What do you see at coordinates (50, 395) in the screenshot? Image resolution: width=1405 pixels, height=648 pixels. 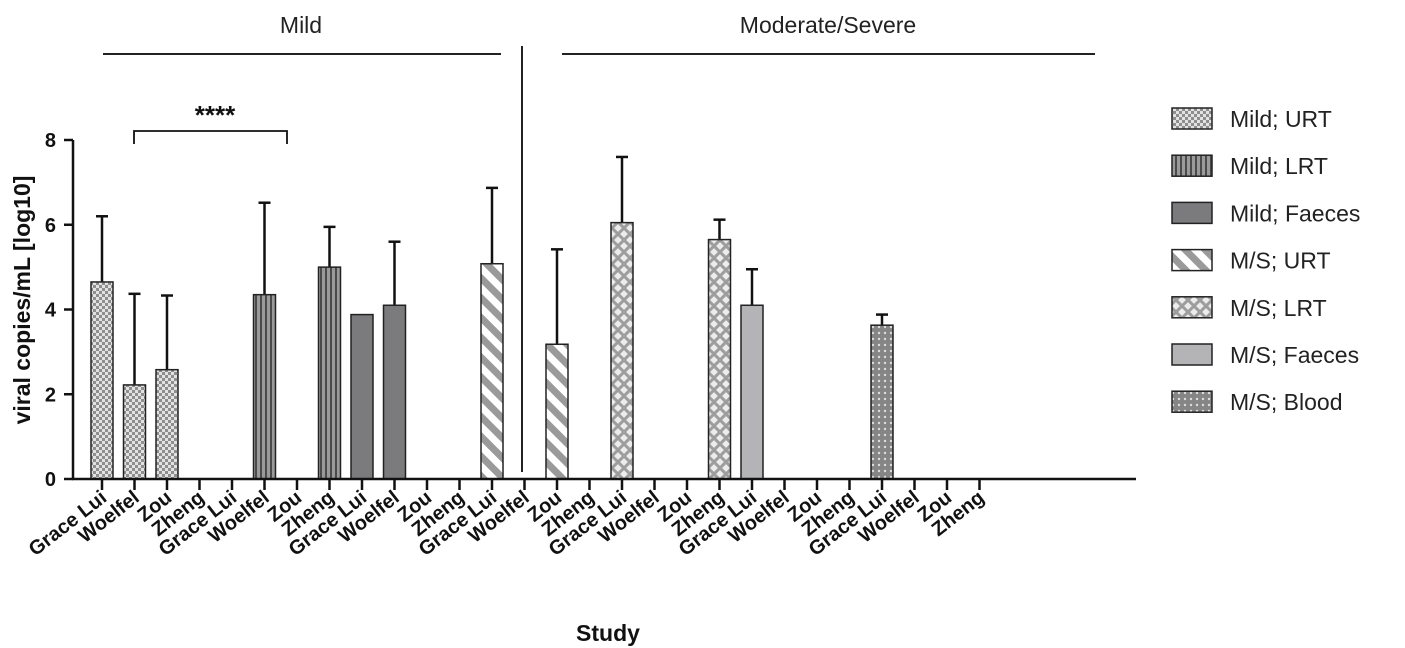 I see `y-tick-label: 2` at bounding box center [50, 395].